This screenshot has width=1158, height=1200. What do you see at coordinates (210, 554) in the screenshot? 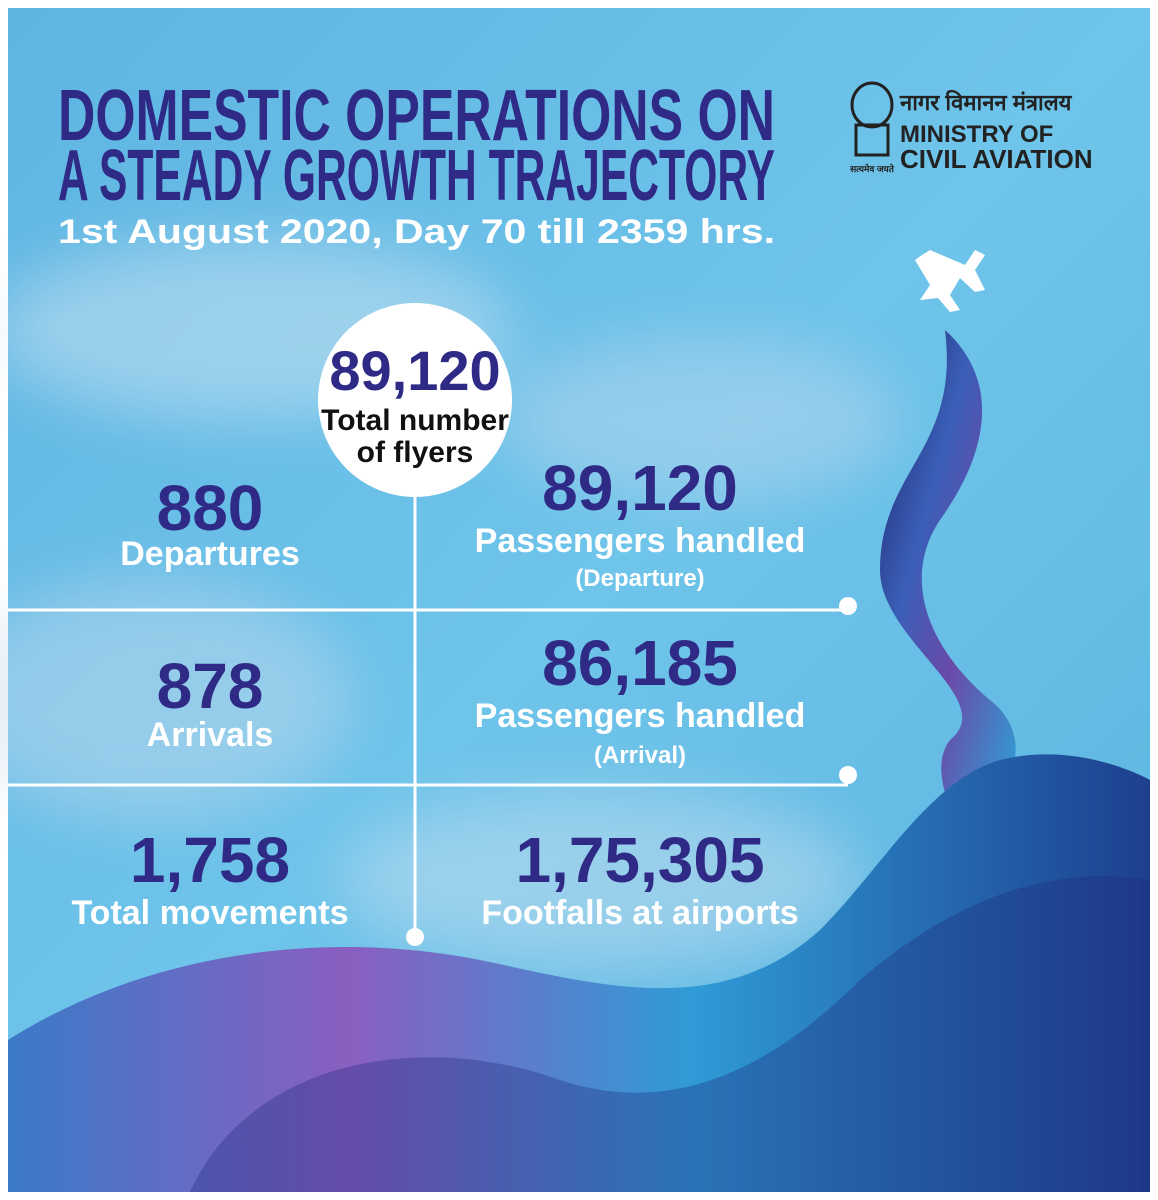
I see `stat-label: Departures` at bounding box center [210, 554].